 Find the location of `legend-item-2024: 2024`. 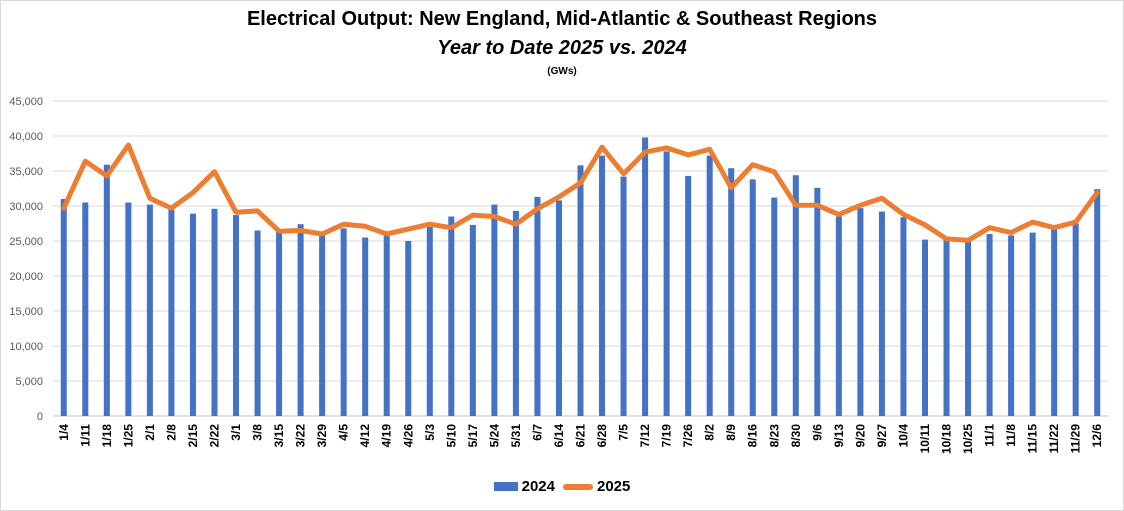

legend-item-2024: 2024 is located at coordinates (524, 486).